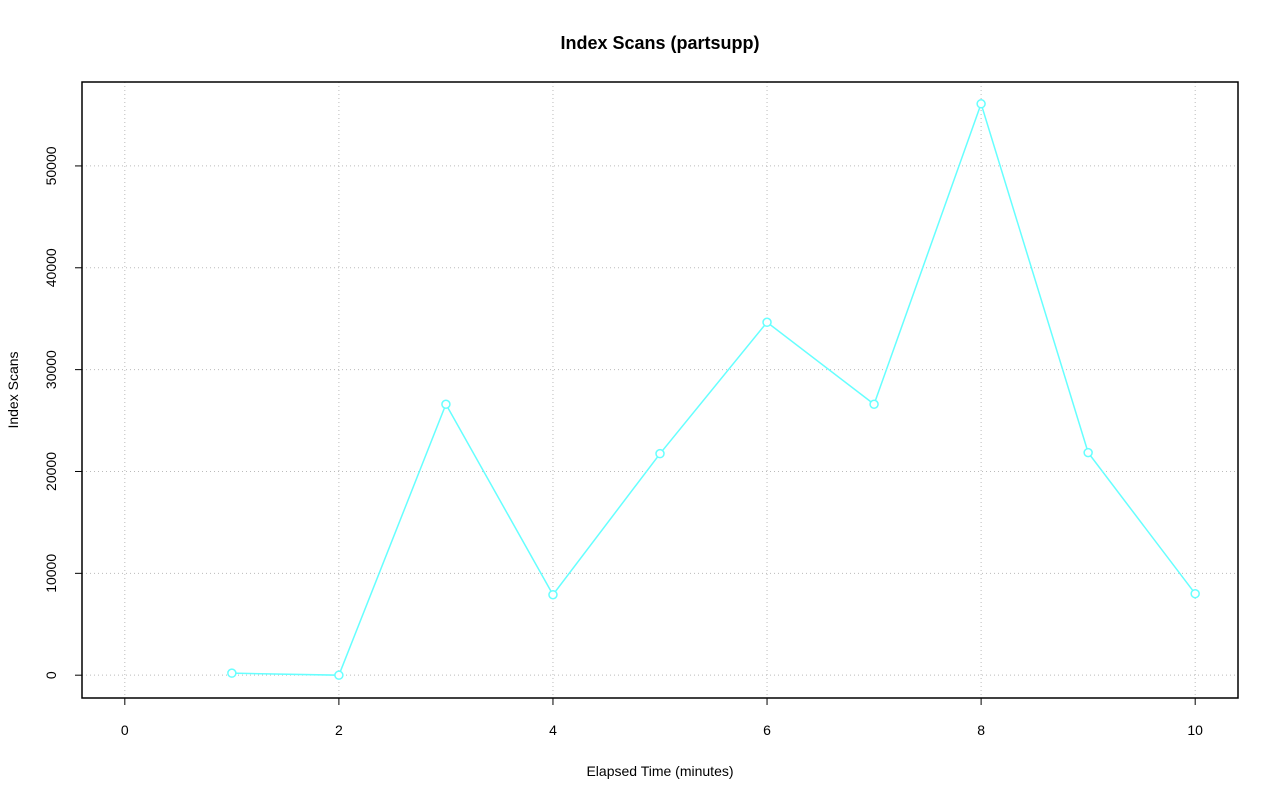  Describe the element at coordinates (553, 730) in the screenshot. I see `x-tick-label: 4` at that location.